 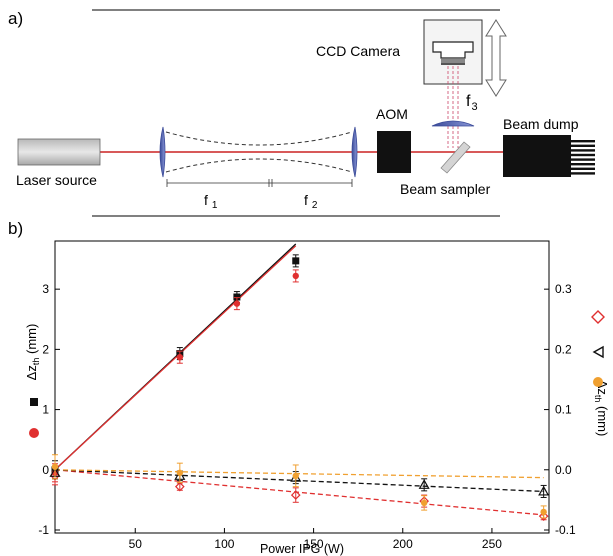 I want to click on ccd-camera-body, so click(x=453, y=50).